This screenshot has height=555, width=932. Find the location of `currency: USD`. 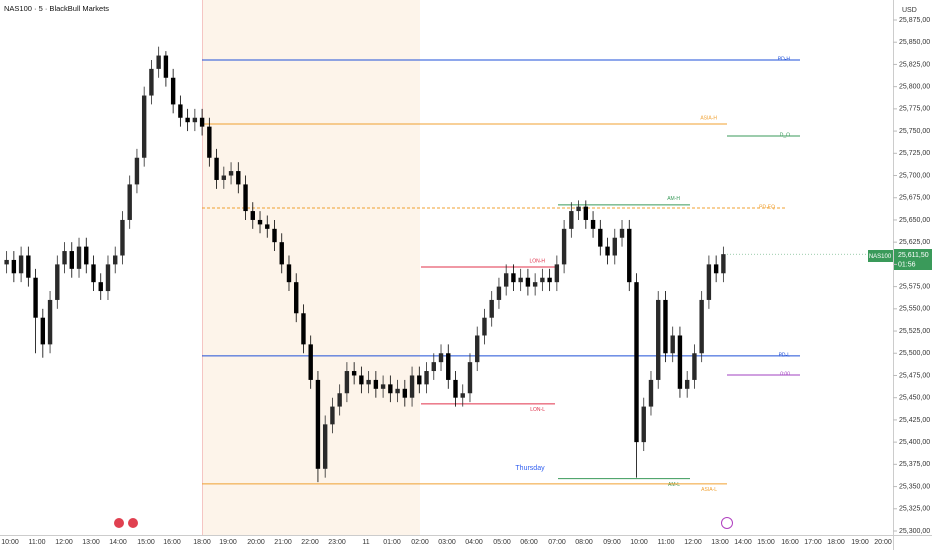

currency: USD is located at coordinates (909, 10).